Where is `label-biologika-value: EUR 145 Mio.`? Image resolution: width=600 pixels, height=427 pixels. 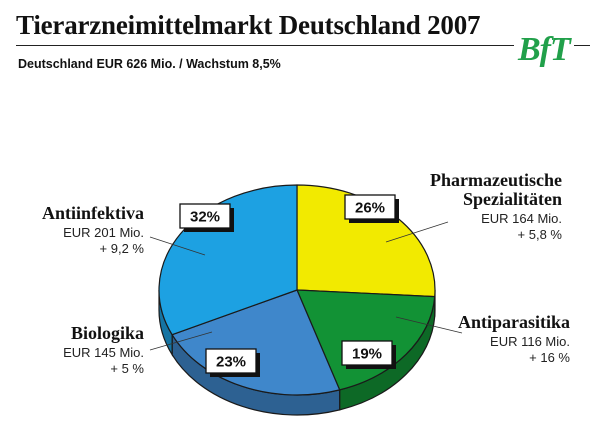 label-biologika-value: EUR 145 Mio. is located at coordinates (103, 352).